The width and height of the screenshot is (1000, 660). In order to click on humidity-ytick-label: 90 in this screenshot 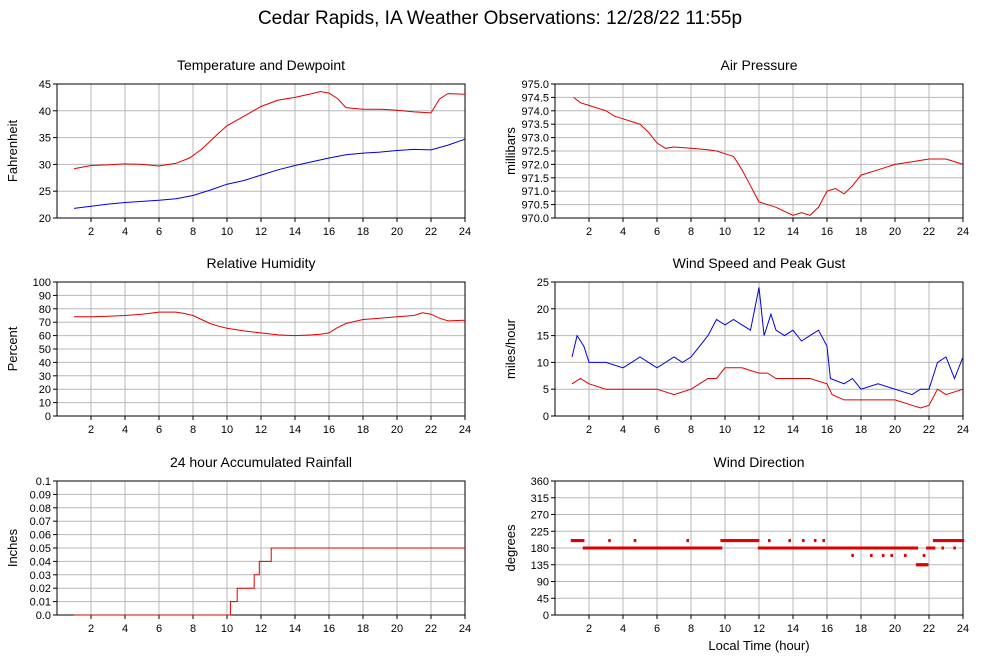, I will do `click(45, 296)`.